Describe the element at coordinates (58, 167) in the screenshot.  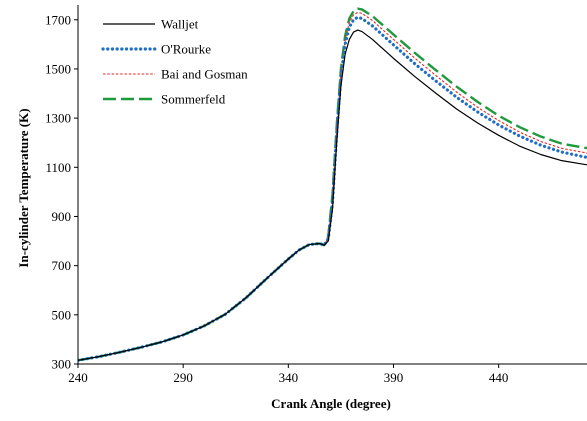
I see `y-tick-label: 1100` at that location.